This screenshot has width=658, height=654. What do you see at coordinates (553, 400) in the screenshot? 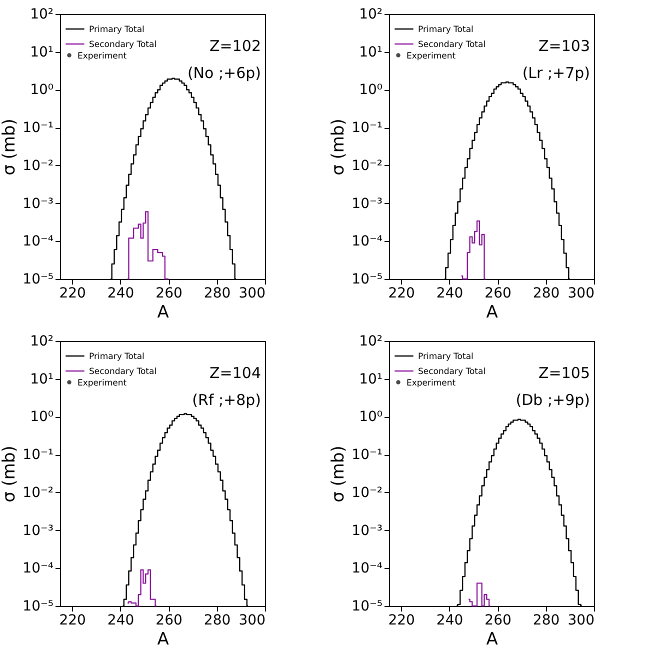
I see `annotation: (Db ;+9p)` at bounding box center [553, 400].